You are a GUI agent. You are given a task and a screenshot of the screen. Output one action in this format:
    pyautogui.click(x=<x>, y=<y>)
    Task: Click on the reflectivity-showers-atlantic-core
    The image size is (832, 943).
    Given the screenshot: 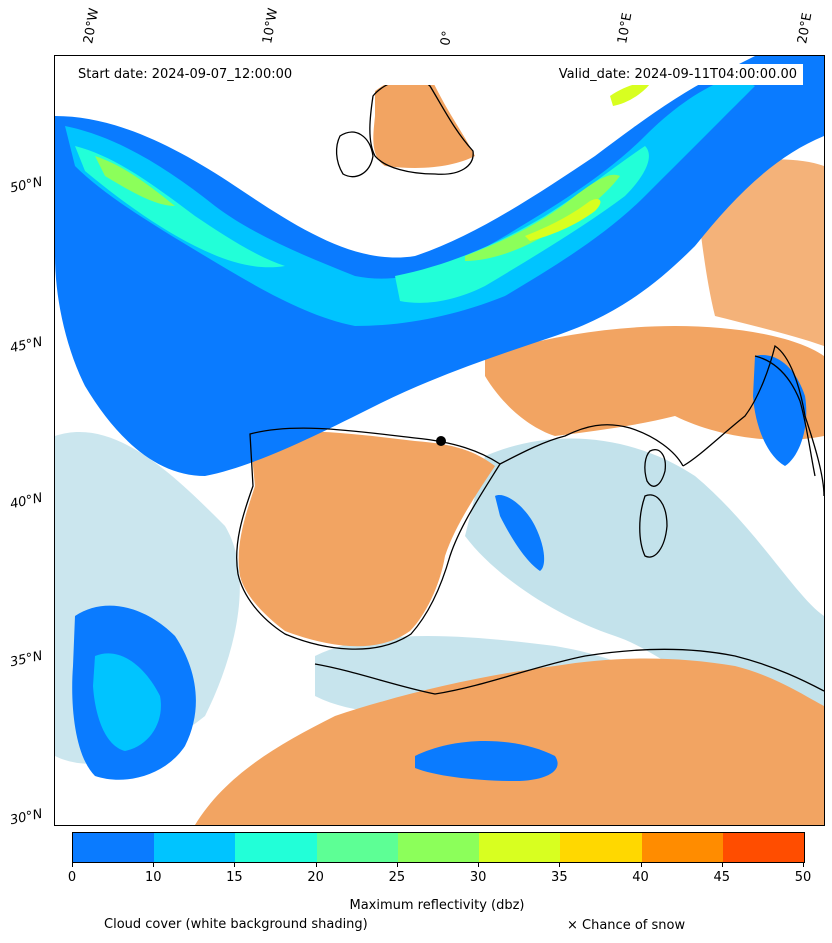 What is the action you would take?
    pyautogui.click(x=127, y=702)
    